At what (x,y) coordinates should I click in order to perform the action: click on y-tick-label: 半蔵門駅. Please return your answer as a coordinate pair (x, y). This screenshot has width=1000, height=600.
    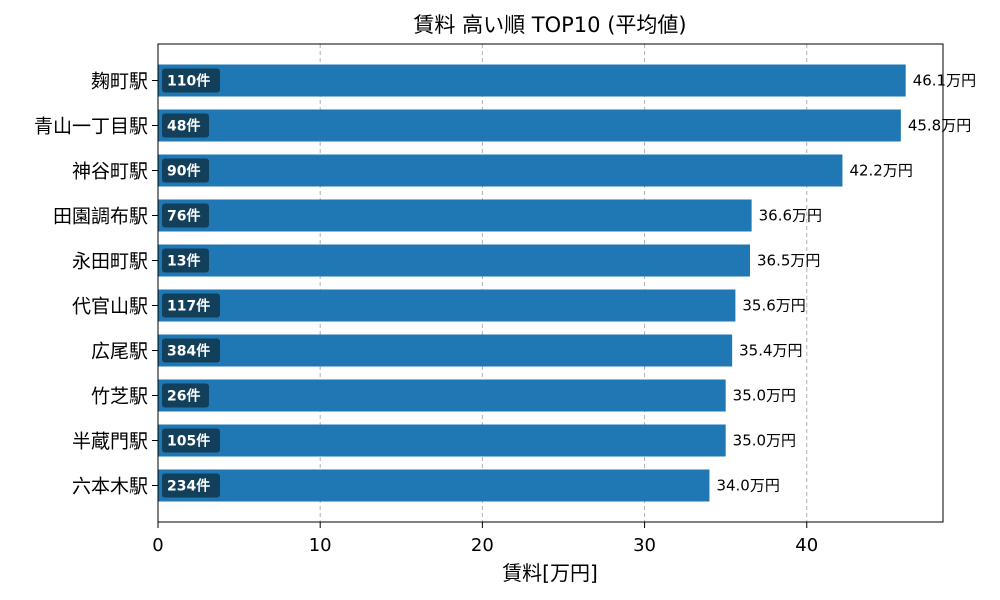
    Looking at the image, I should click on (110, 442).